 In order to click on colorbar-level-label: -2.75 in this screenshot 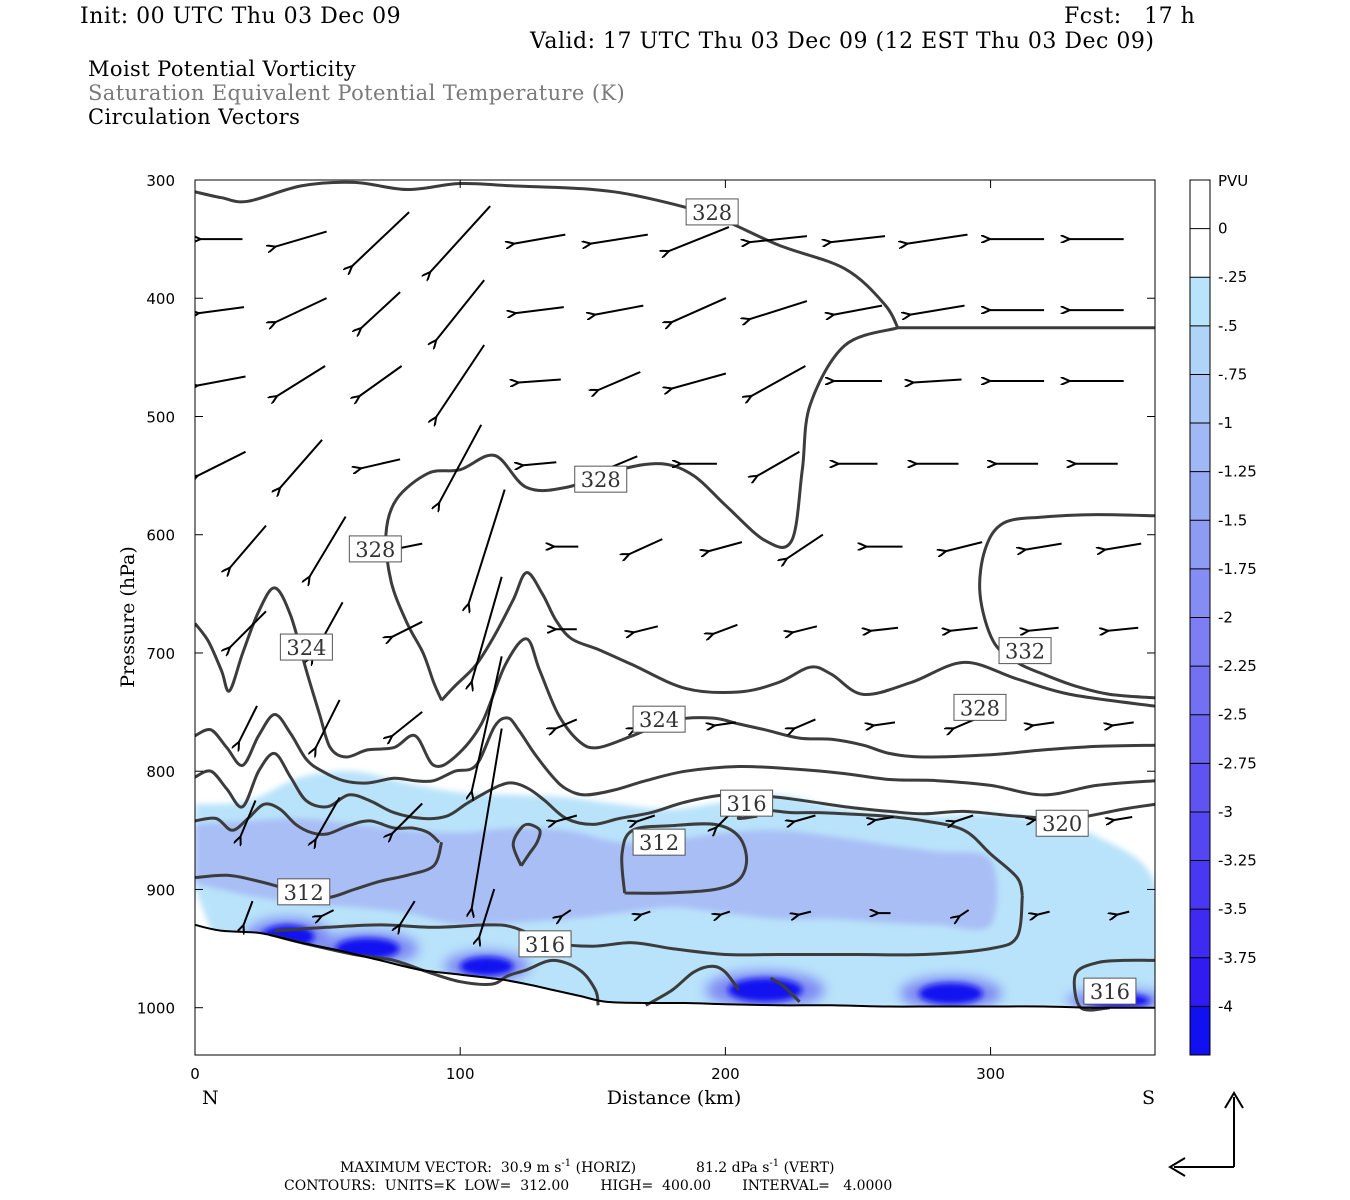, I will do `click(1237, 763)`.